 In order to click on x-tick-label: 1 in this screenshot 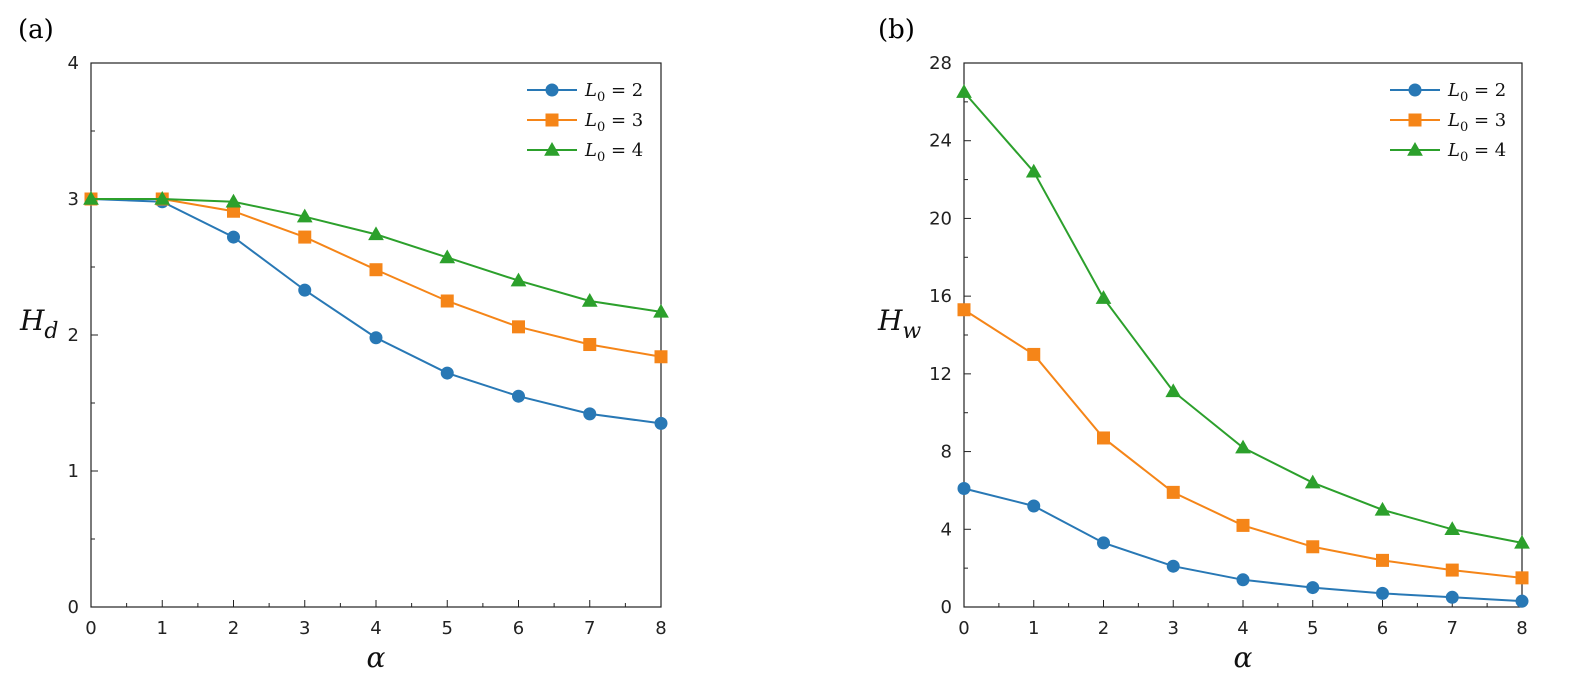, I will do `click(1033, 628)`.